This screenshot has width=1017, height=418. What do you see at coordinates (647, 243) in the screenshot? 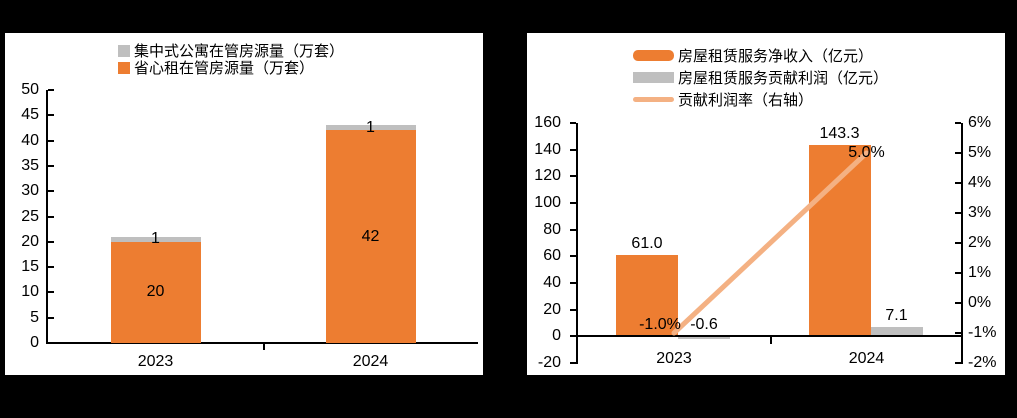
I see `bar-label: 61.0` at bounding box center [647, 243].